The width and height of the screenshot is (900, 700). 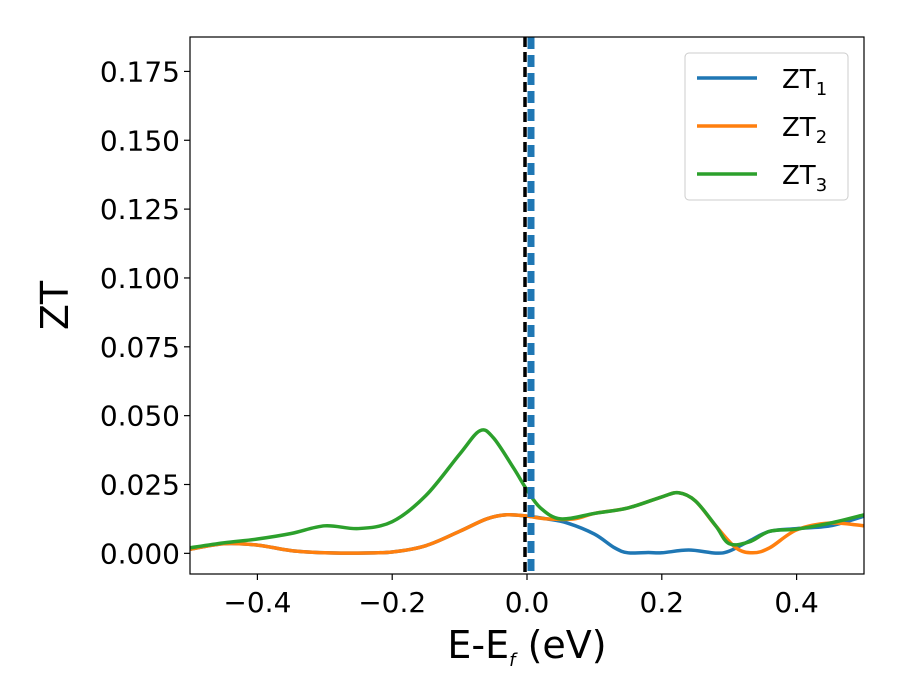 What do you see at coordinates (140, 140) in the screenshot?
I see `y-tick-label: 0.150` at bounding box center [140, 140].